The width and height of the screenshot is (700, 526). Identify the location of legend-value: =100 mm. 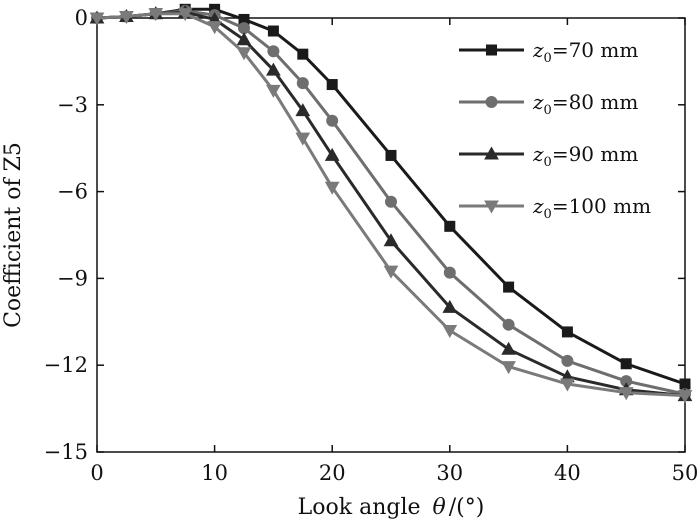
(601, 206).